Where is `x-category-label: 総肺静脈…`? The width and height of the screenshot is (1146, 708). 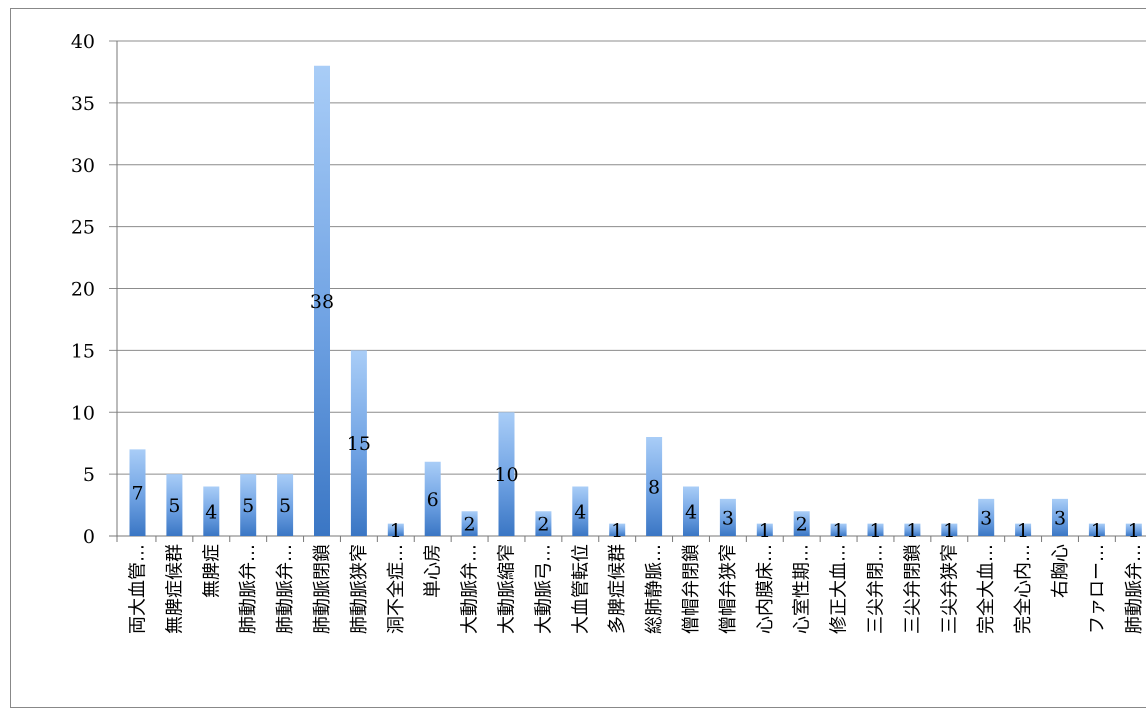 x-category-label: 総肺静脈… is located at coordinates (654, 589).